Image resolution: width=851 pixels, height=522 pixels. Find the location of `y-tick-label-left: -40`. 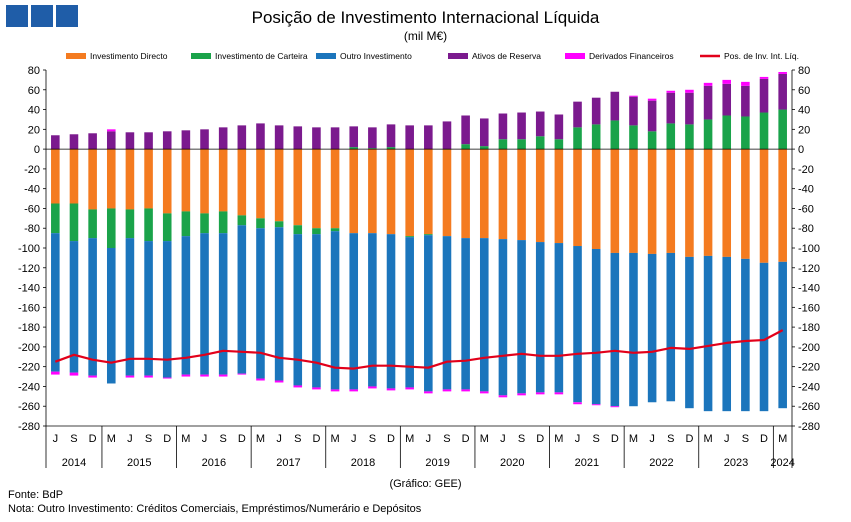

y-tick-label-left: -40 is located at coordinates (32, 190).